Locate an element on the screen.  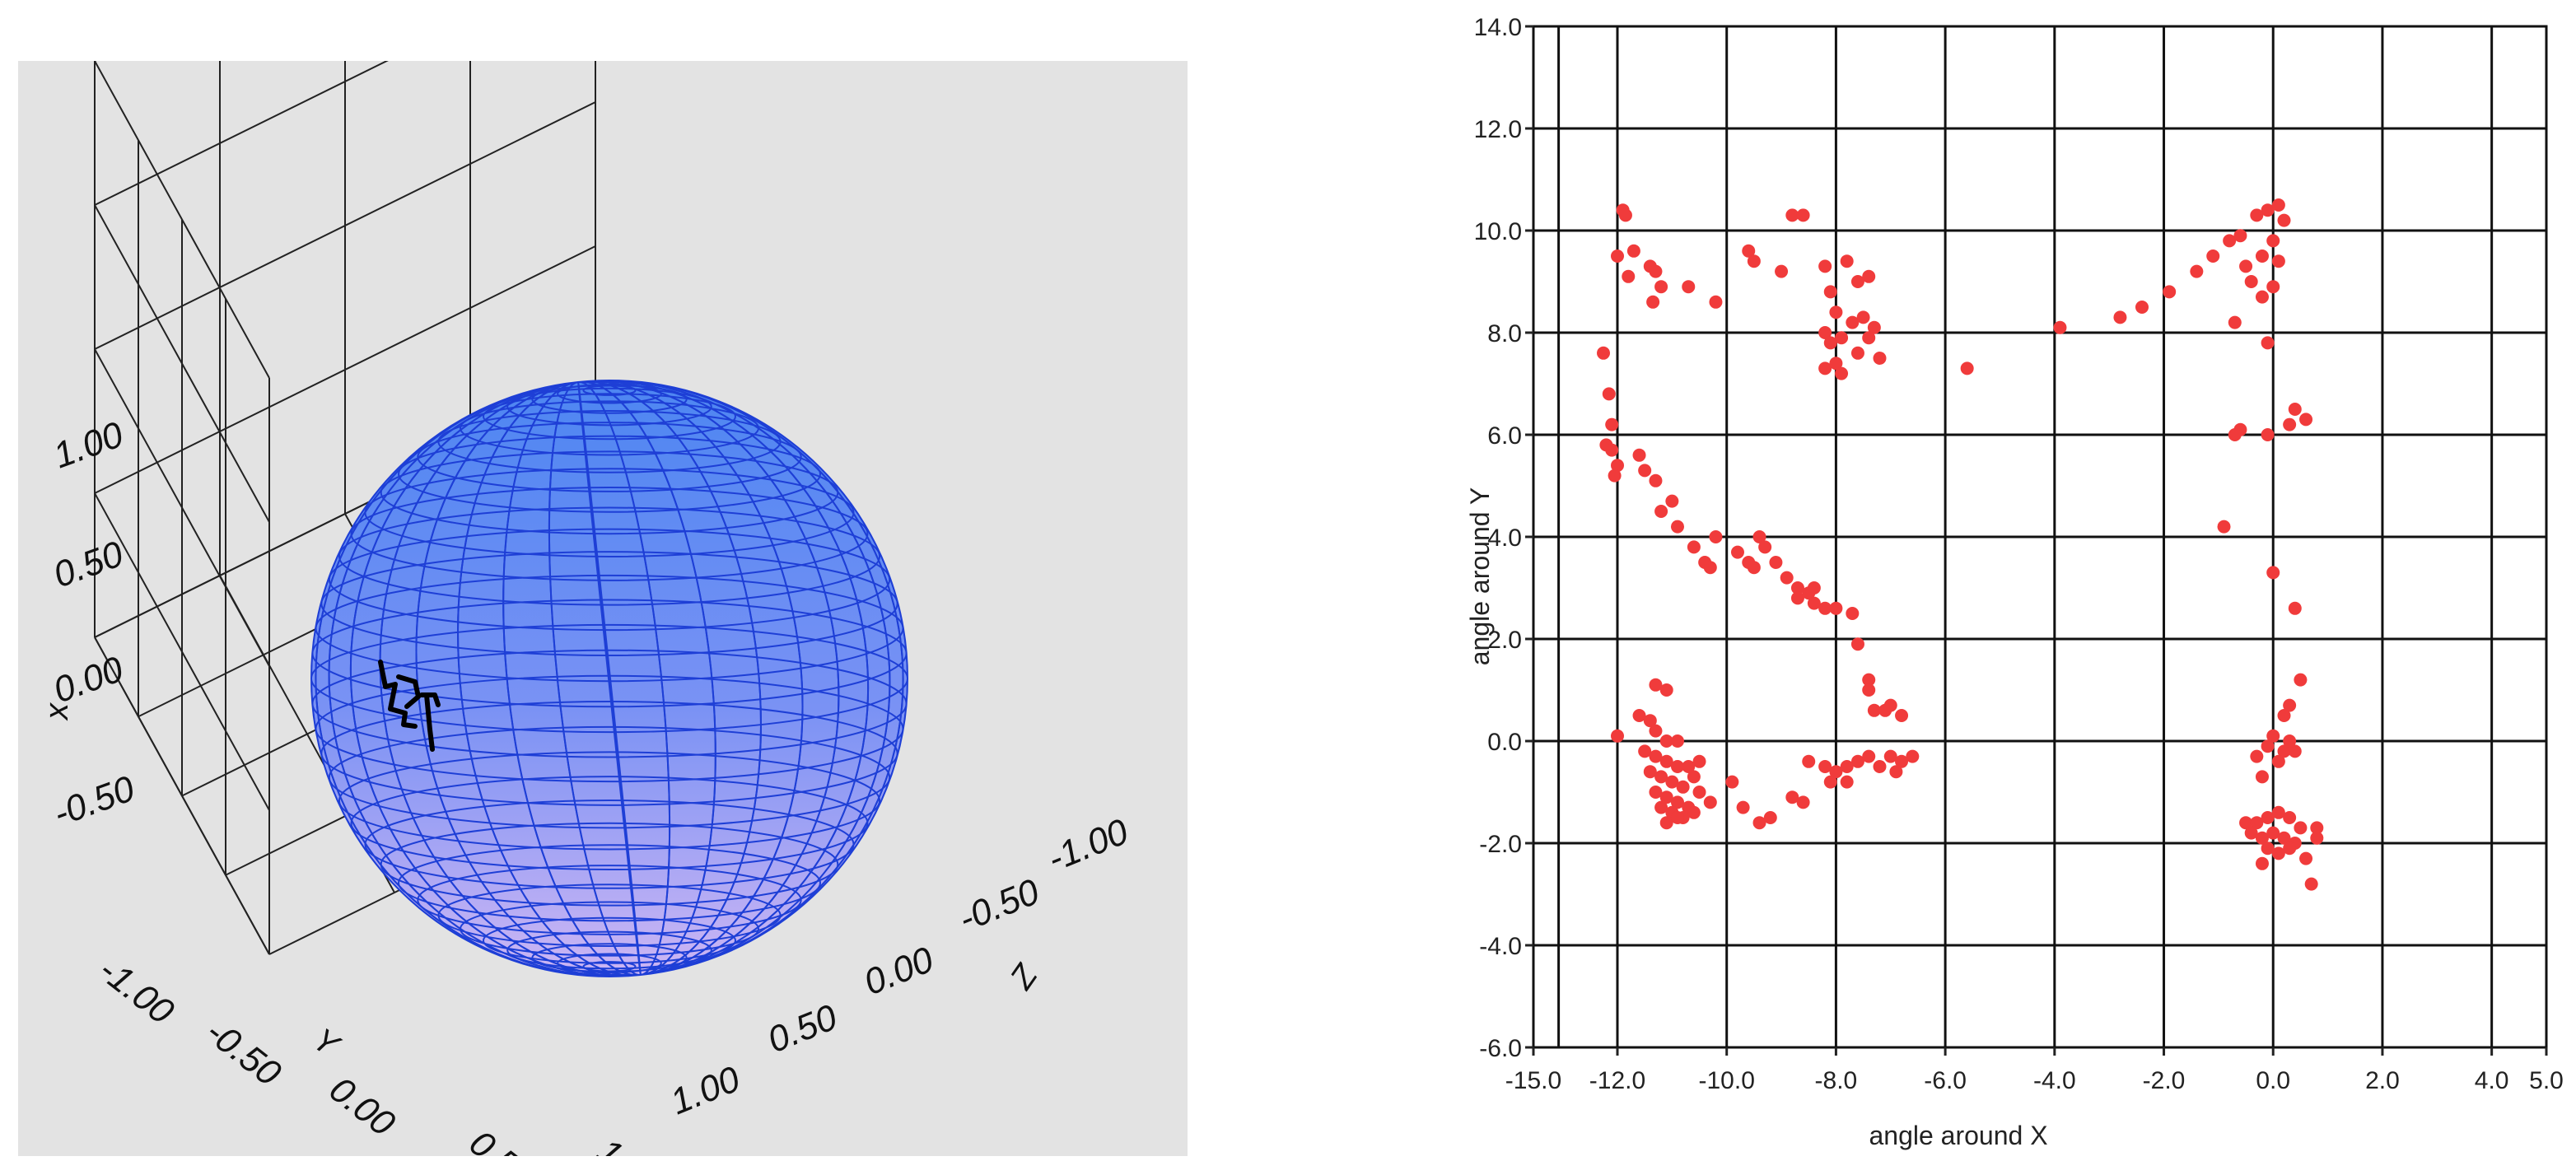
x-tick-label: -8.0 is located at coordinates (1836, 1080).